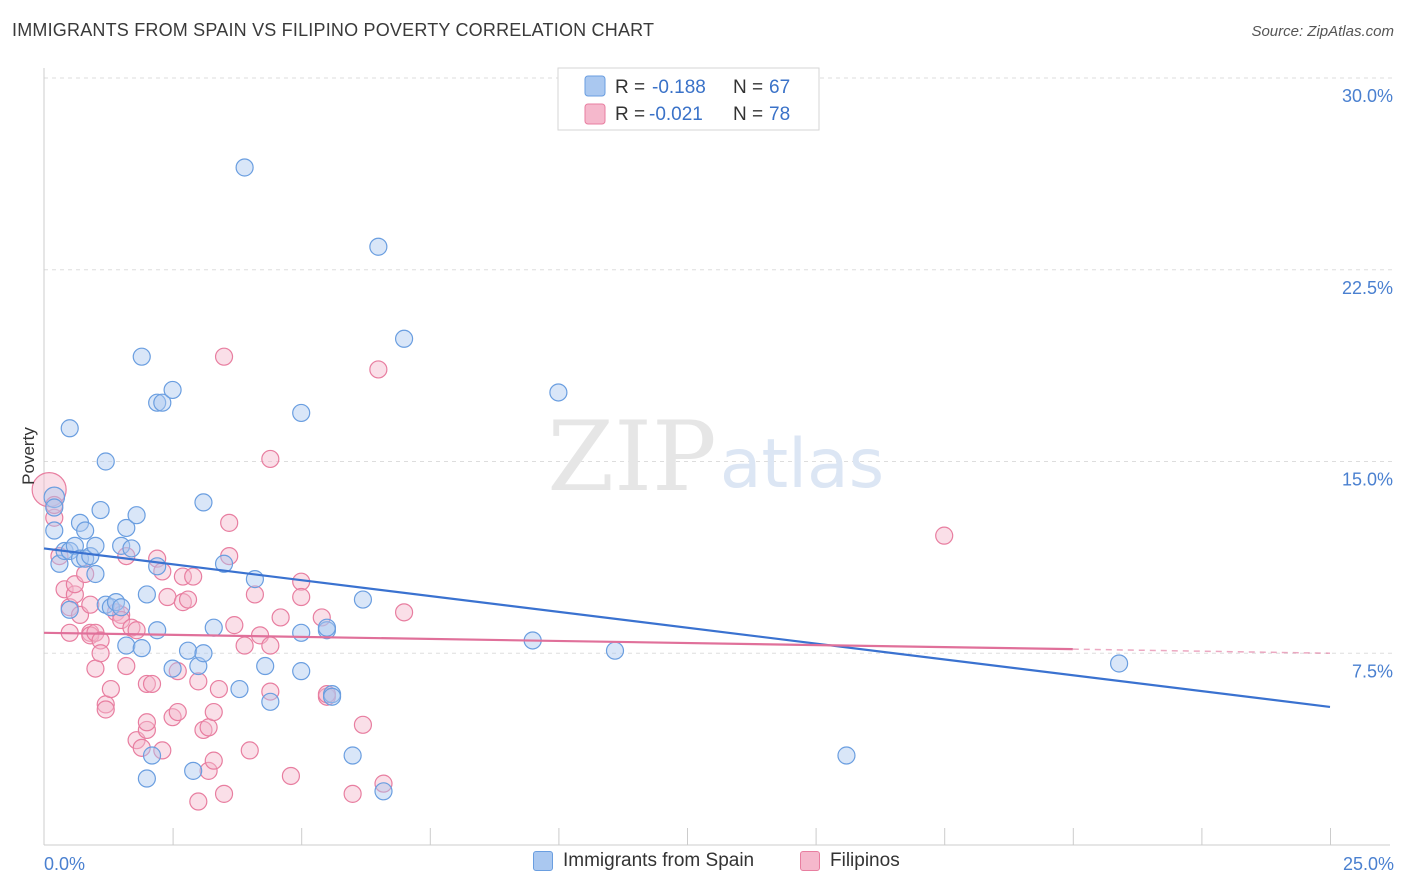 The width and height of the screenshot is (1406, 892). I want to click on y-tick-label-2: 22.5%, so click(1367, 288).